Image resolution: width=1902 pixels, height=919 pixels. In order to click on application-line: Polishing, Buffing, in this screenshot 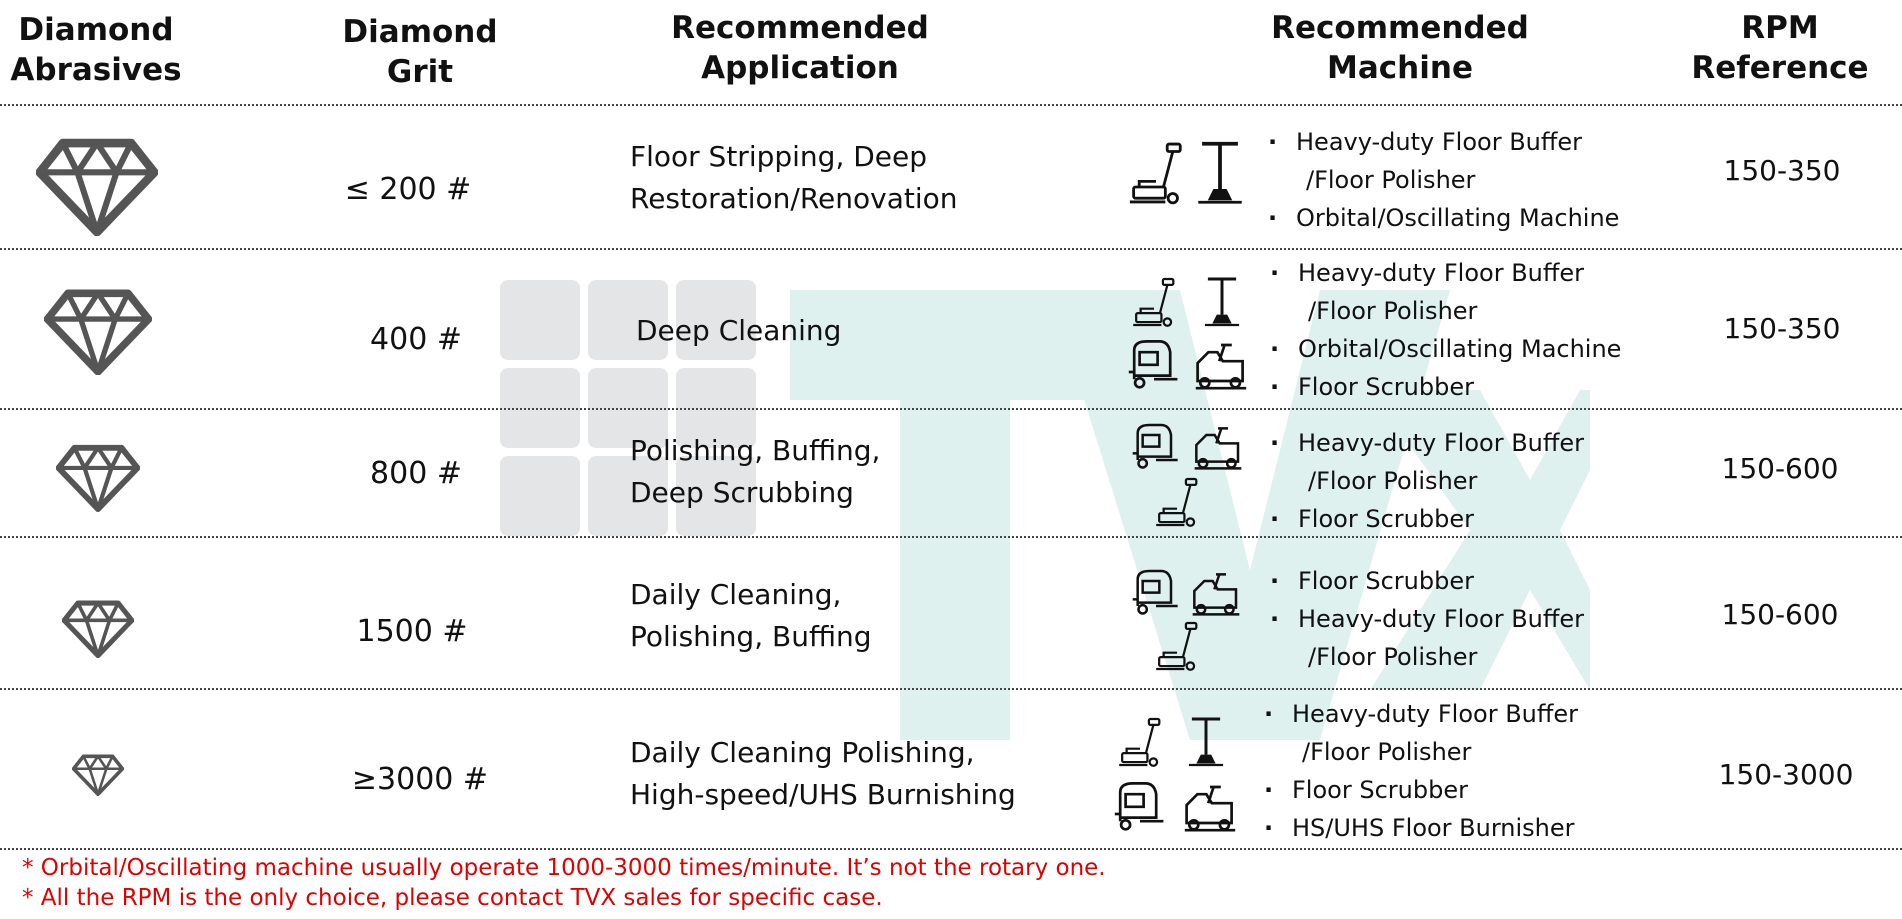, I will do `click(755, 450)`.